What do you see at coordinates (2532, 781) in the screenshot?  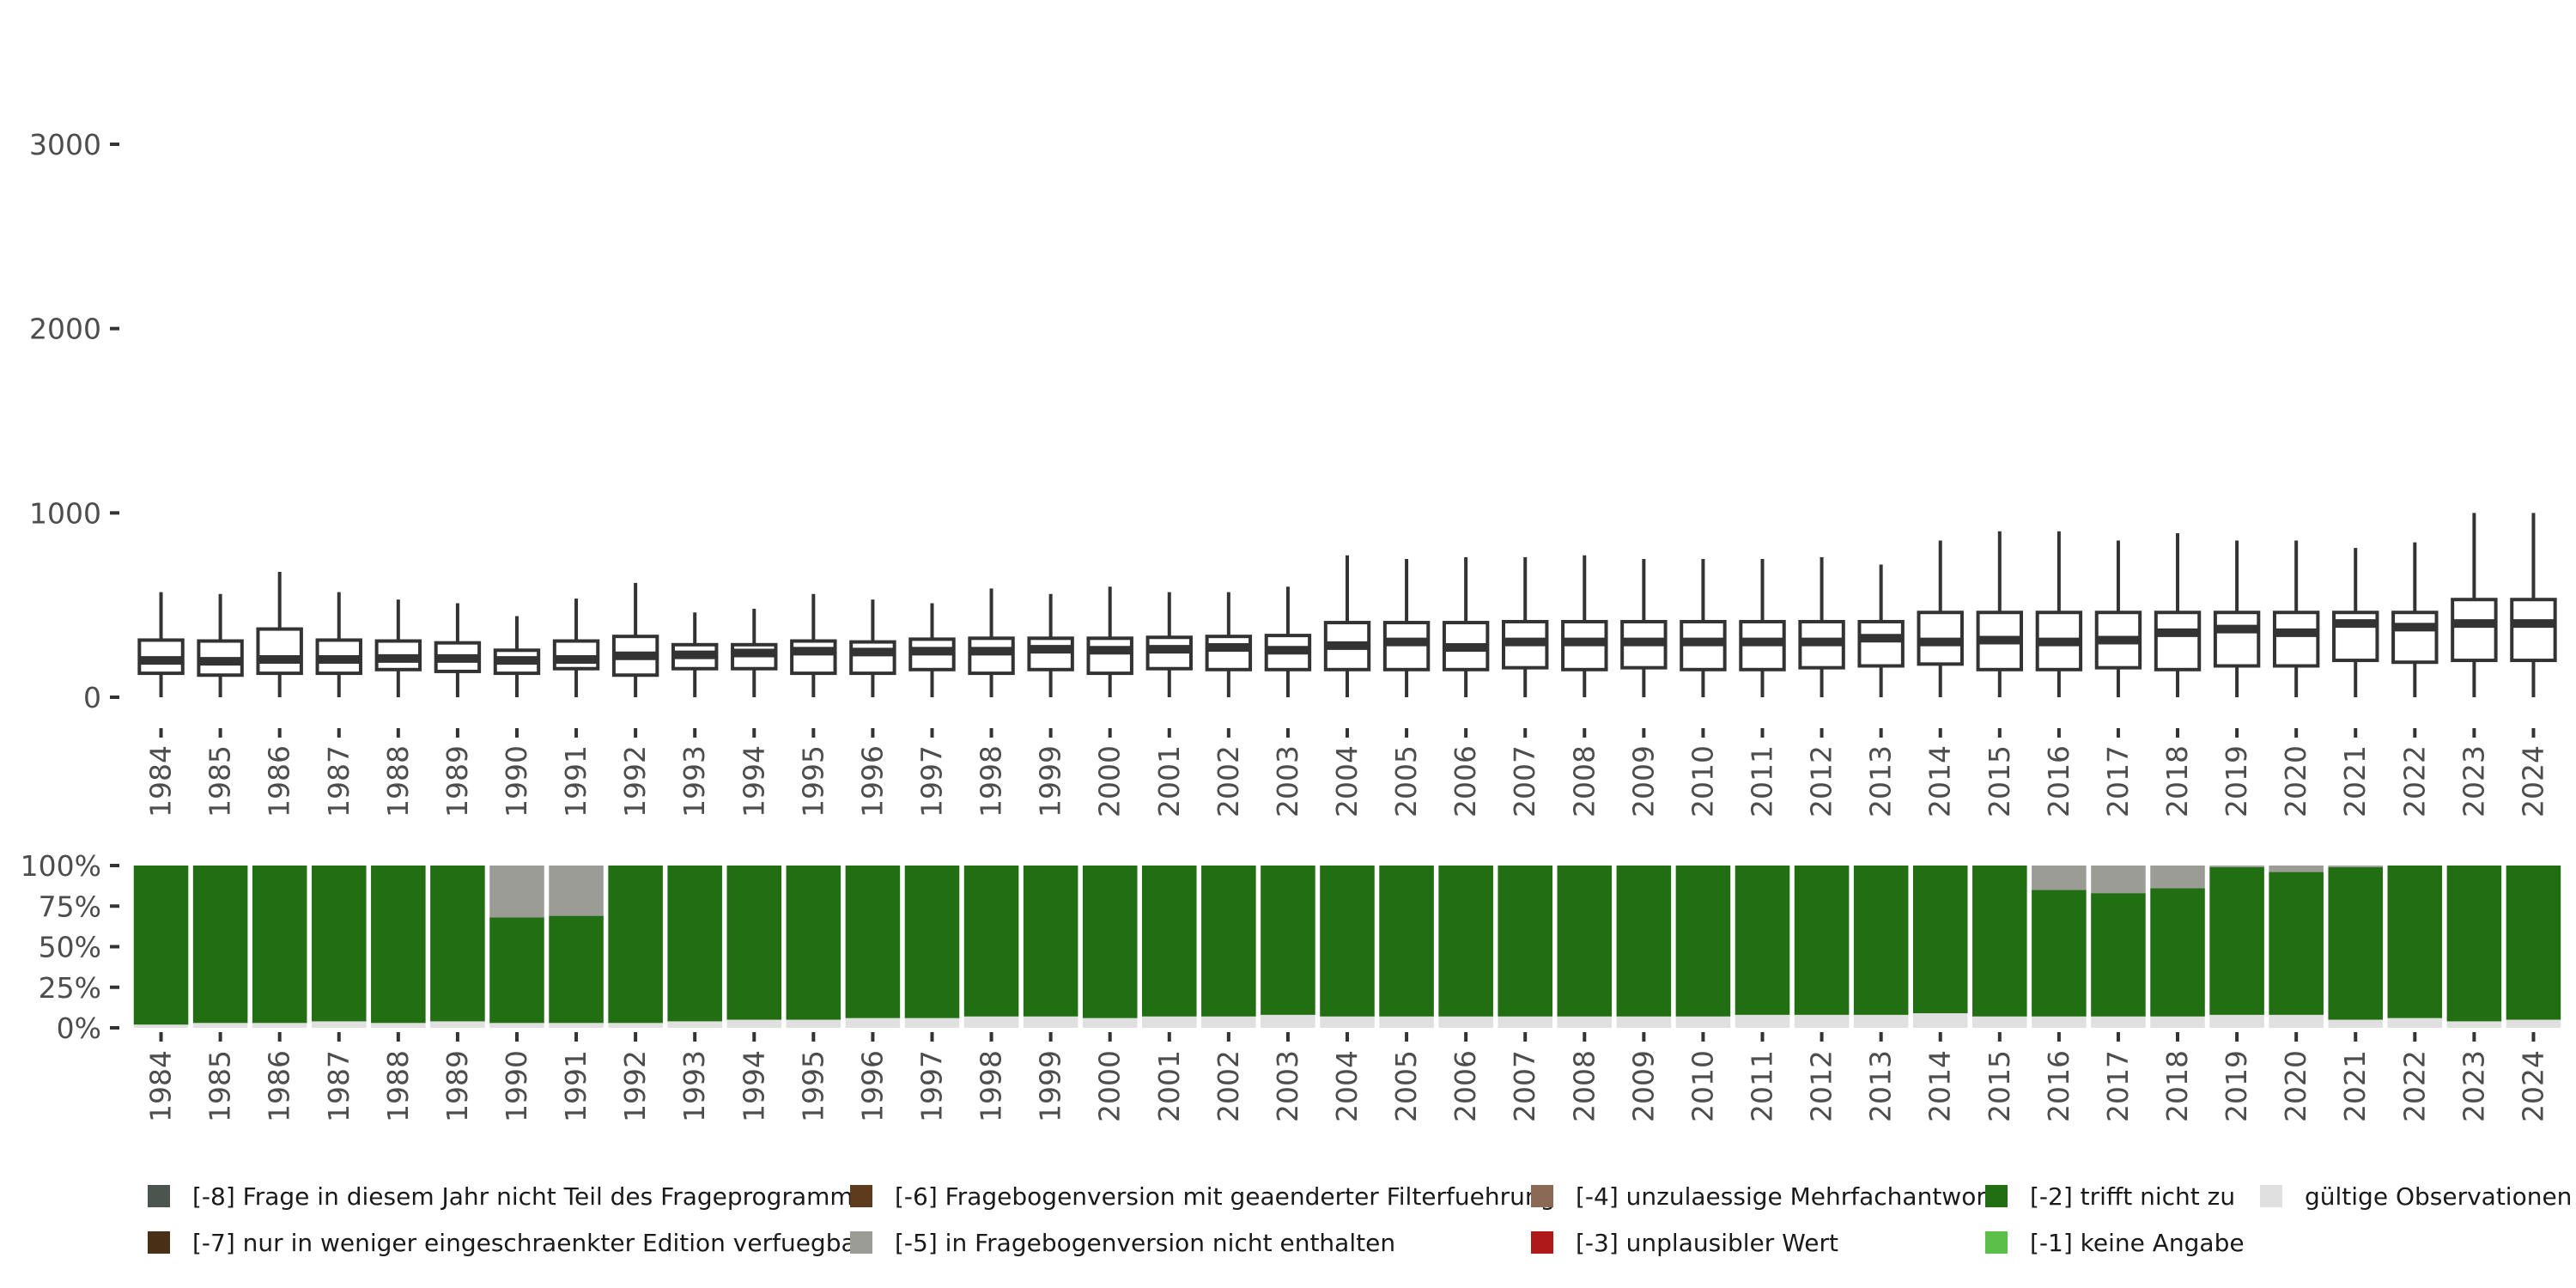 I see `x-tick-label: 2024` at bounding box center [2532, 781].